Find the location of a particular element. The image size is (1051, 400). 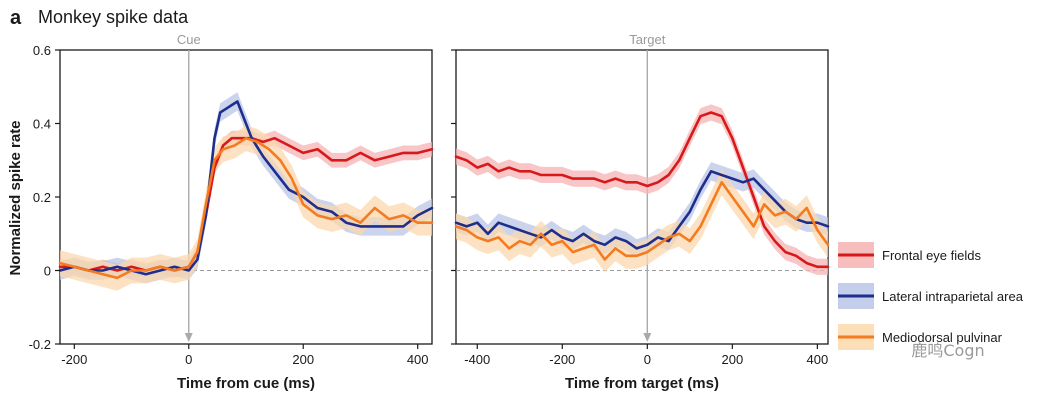

y-tick-label: -0.2 is located at coordinates (40, 344).